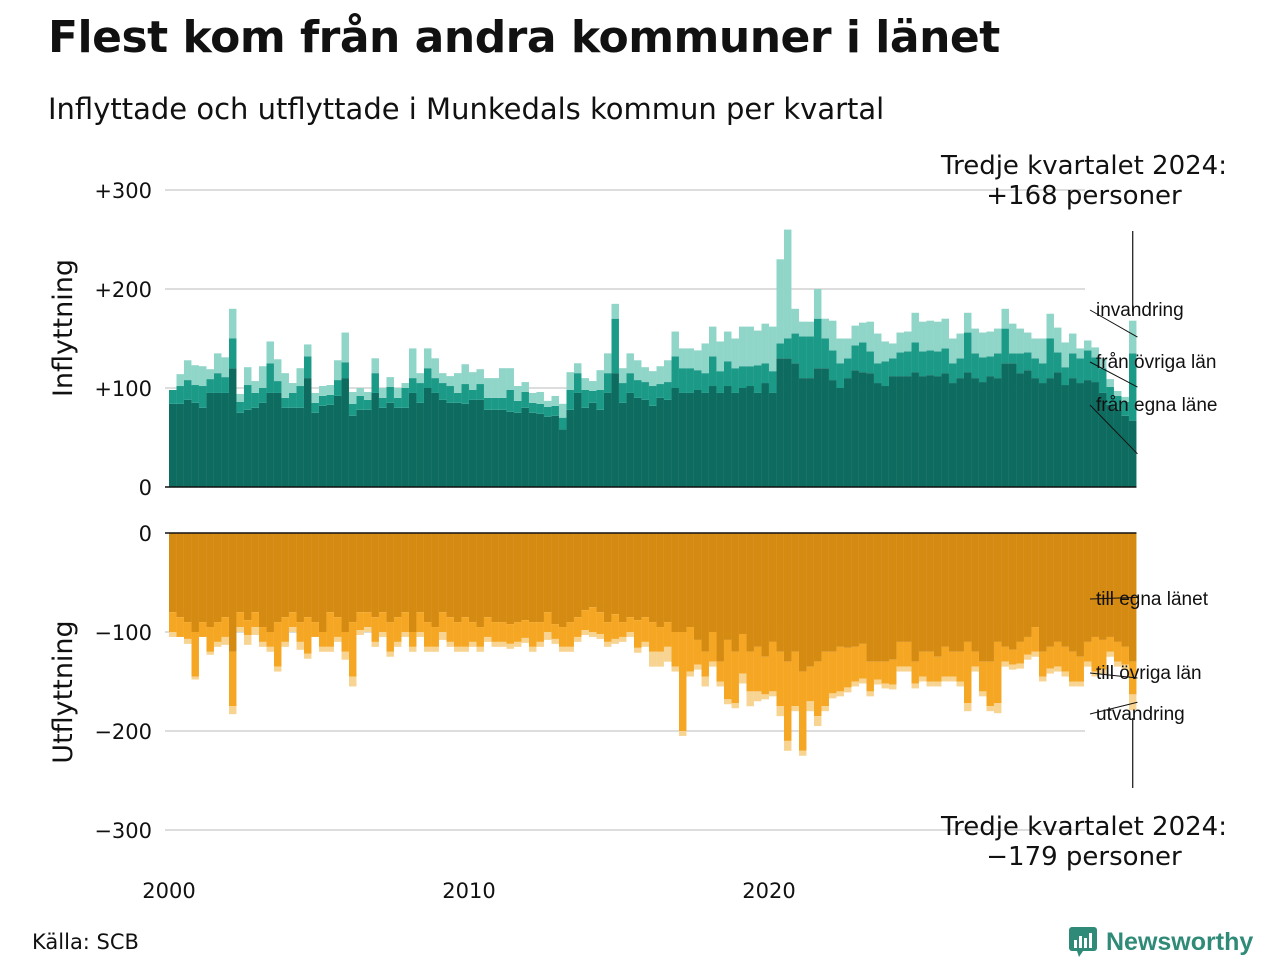 Image resolution: width=1280 pixels, height=960 pixels. I want to click on outflow-latest-value: −179 personer, so click(1084, 857).